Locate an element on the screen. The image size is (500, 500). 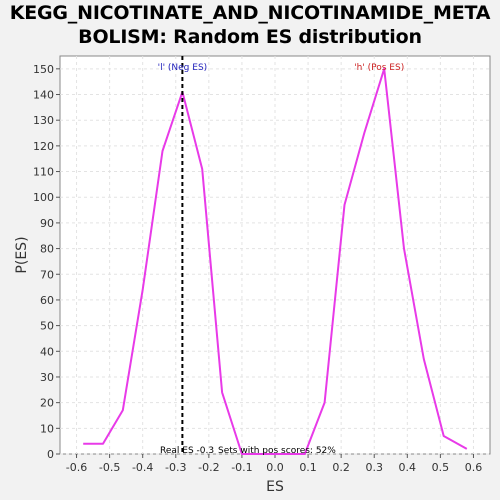
pos-scores-annotation: Sets with pos scores: 52% is located at coordinates (277, 451).